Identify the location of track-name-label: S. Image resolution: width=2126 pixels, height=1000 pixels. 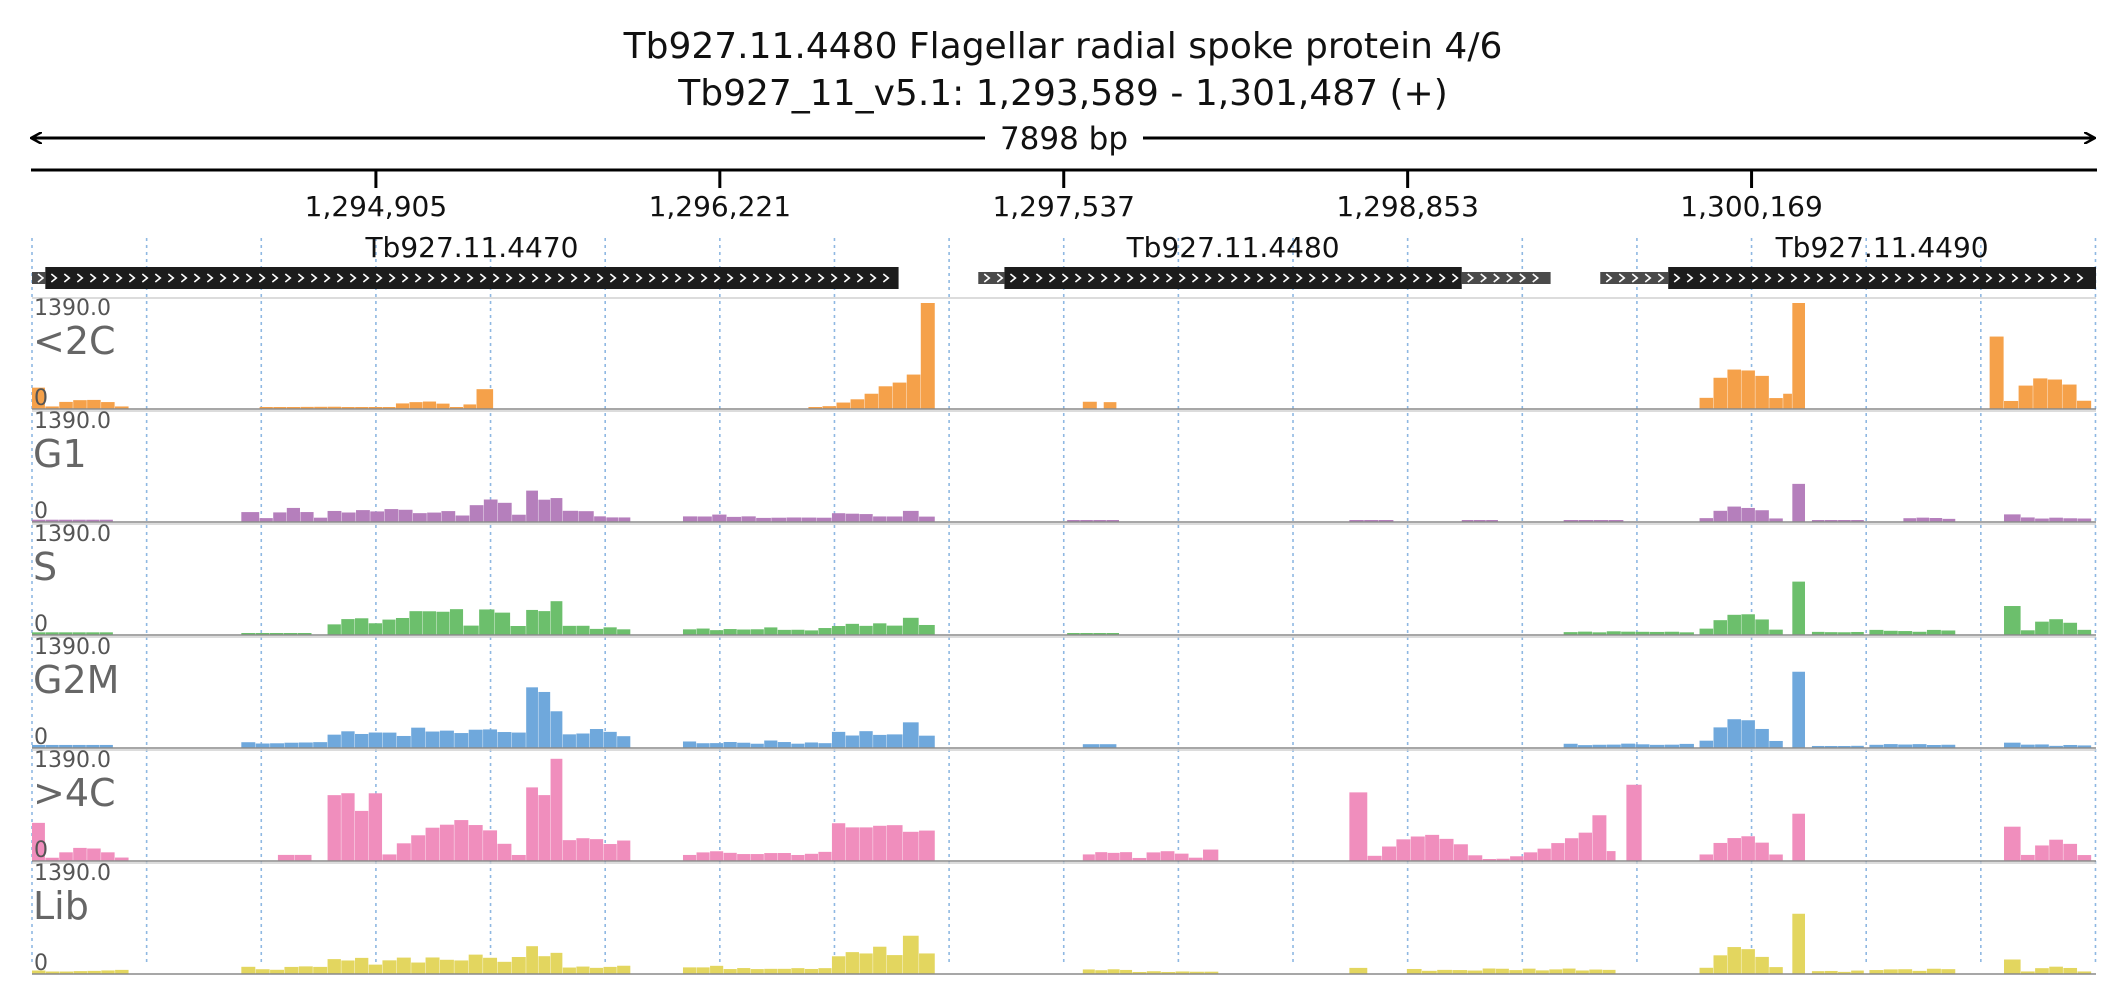
(45, 567).